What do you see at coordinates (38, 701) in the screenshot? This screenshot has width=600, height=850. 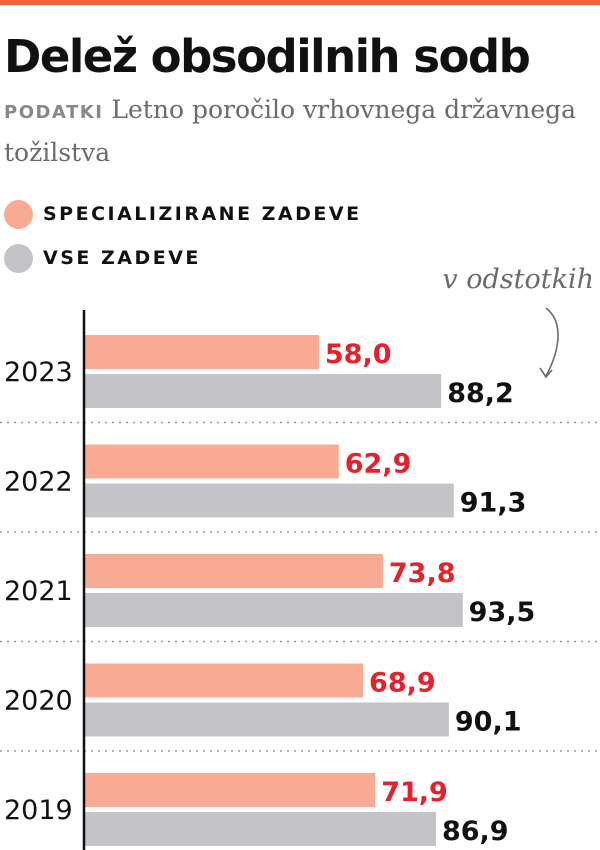 I see `y-tick-label: 2020` at bounding box center [38, 701].